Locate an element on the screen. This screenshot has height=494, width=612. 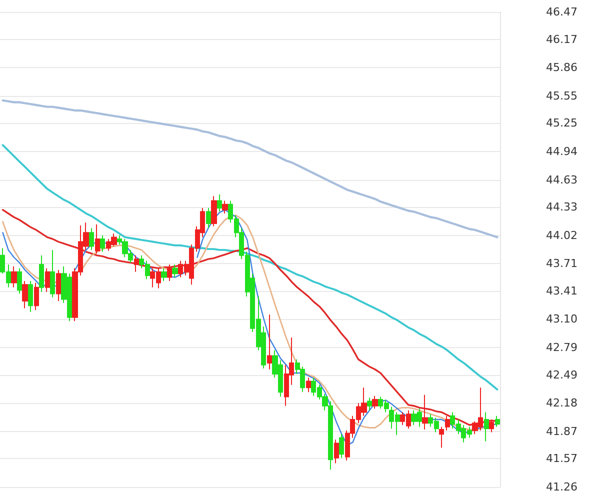
y-tick-label: 45.86 is located at coordinates (562, 67).